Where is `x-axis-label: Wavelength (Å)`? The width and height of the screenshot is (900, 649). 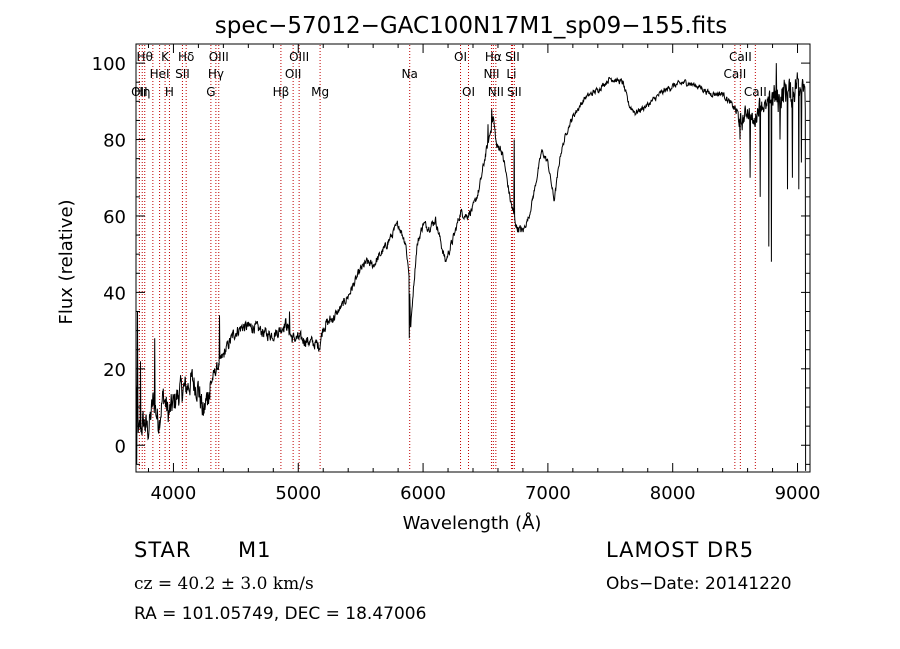 x-axis-label: Wavelength (Å) is located at coordinates (472, 523).